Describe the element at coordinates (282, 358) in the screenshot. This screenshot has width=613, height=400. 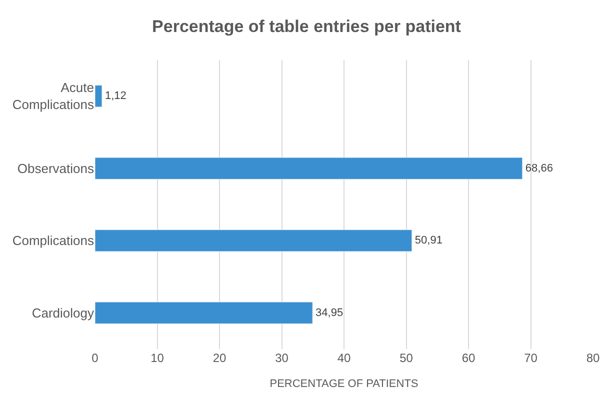
I see `x-tick-label: 30` at that location.